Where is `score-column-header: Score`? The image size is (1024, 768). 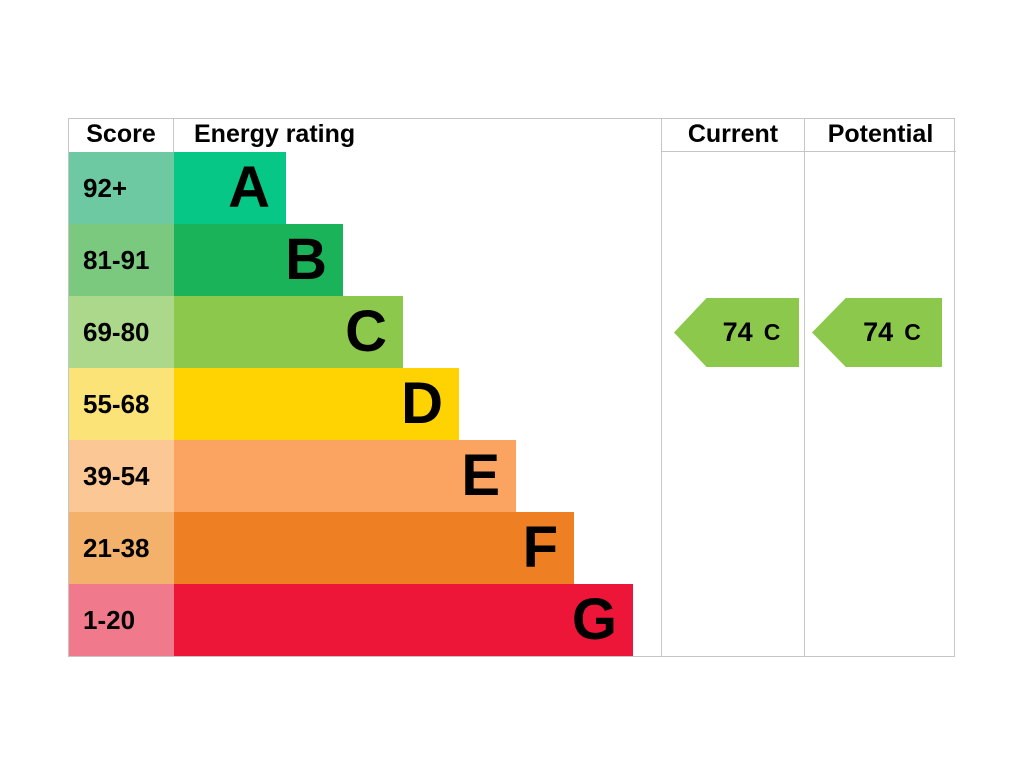
score-column-header: Score is located at coordinates (121, 135).